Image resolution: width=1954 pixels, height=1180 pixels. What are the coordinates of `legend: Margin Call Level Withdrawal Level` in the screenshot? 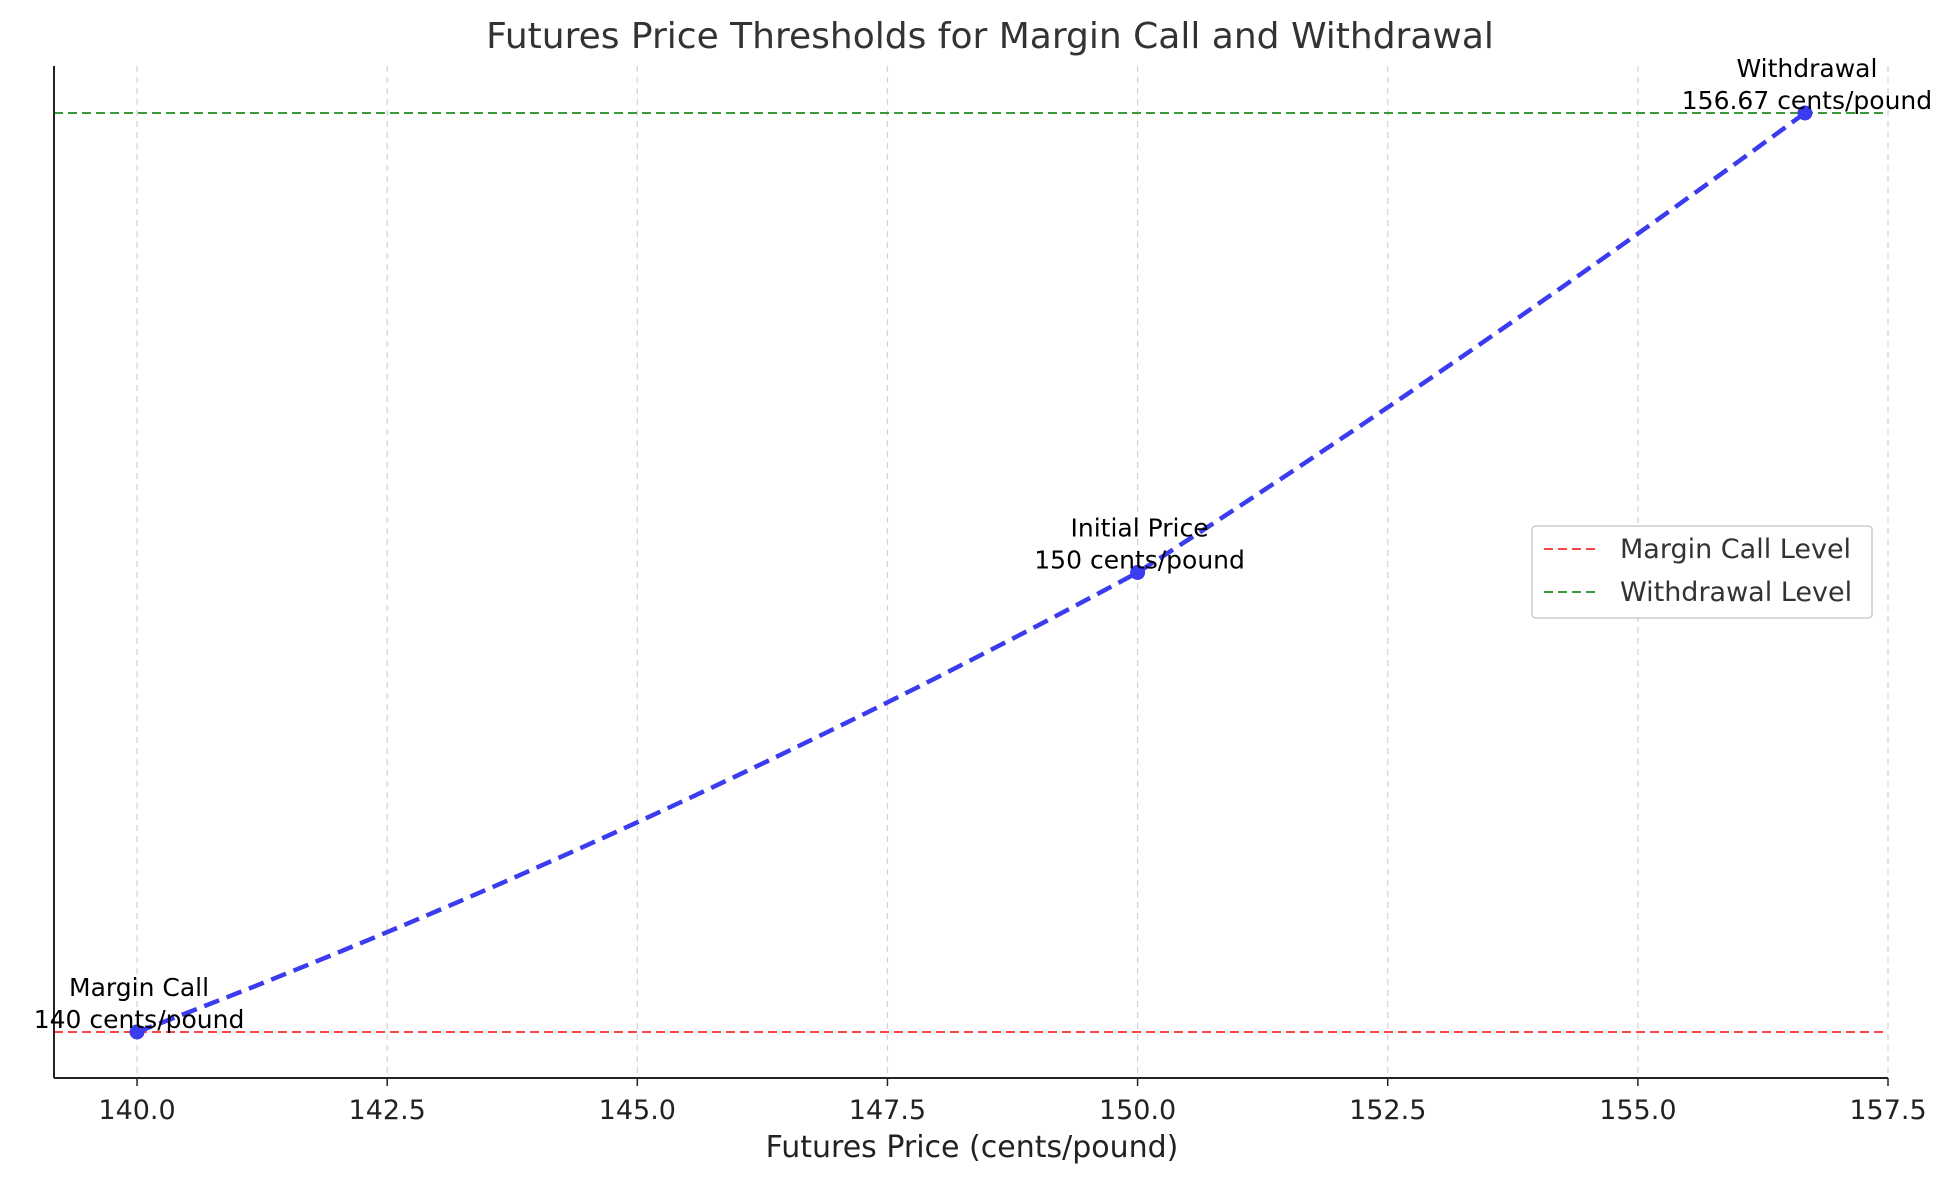 It's located at (1702, 572).